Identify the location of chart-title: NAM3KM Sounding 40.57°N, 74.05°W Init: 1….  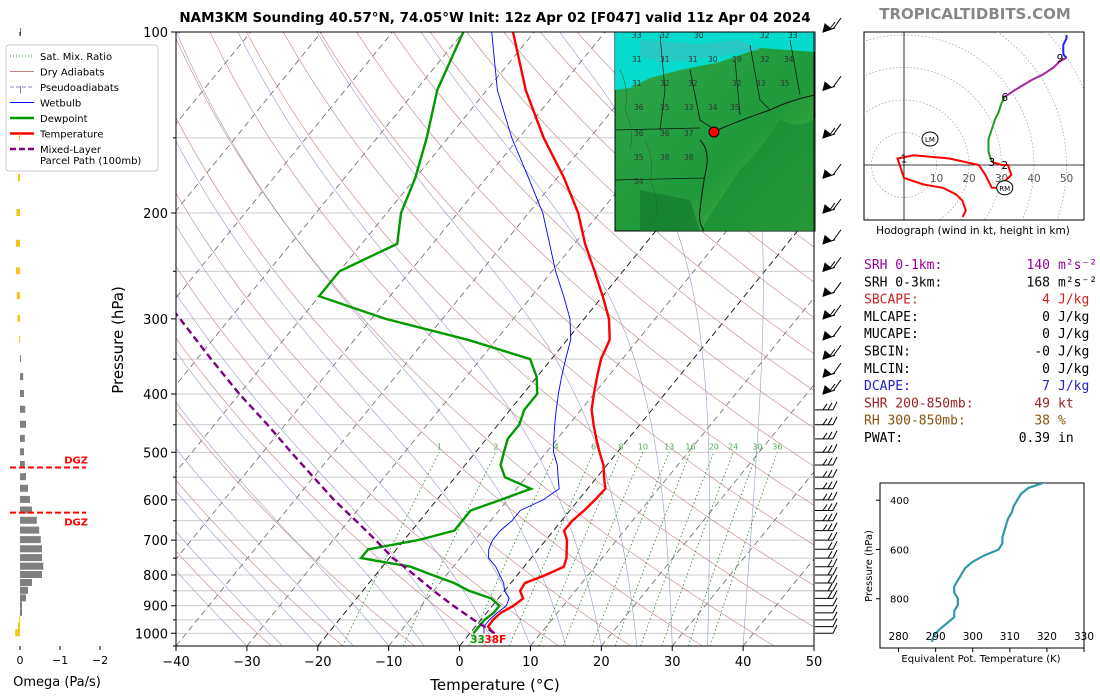
(494, 18).